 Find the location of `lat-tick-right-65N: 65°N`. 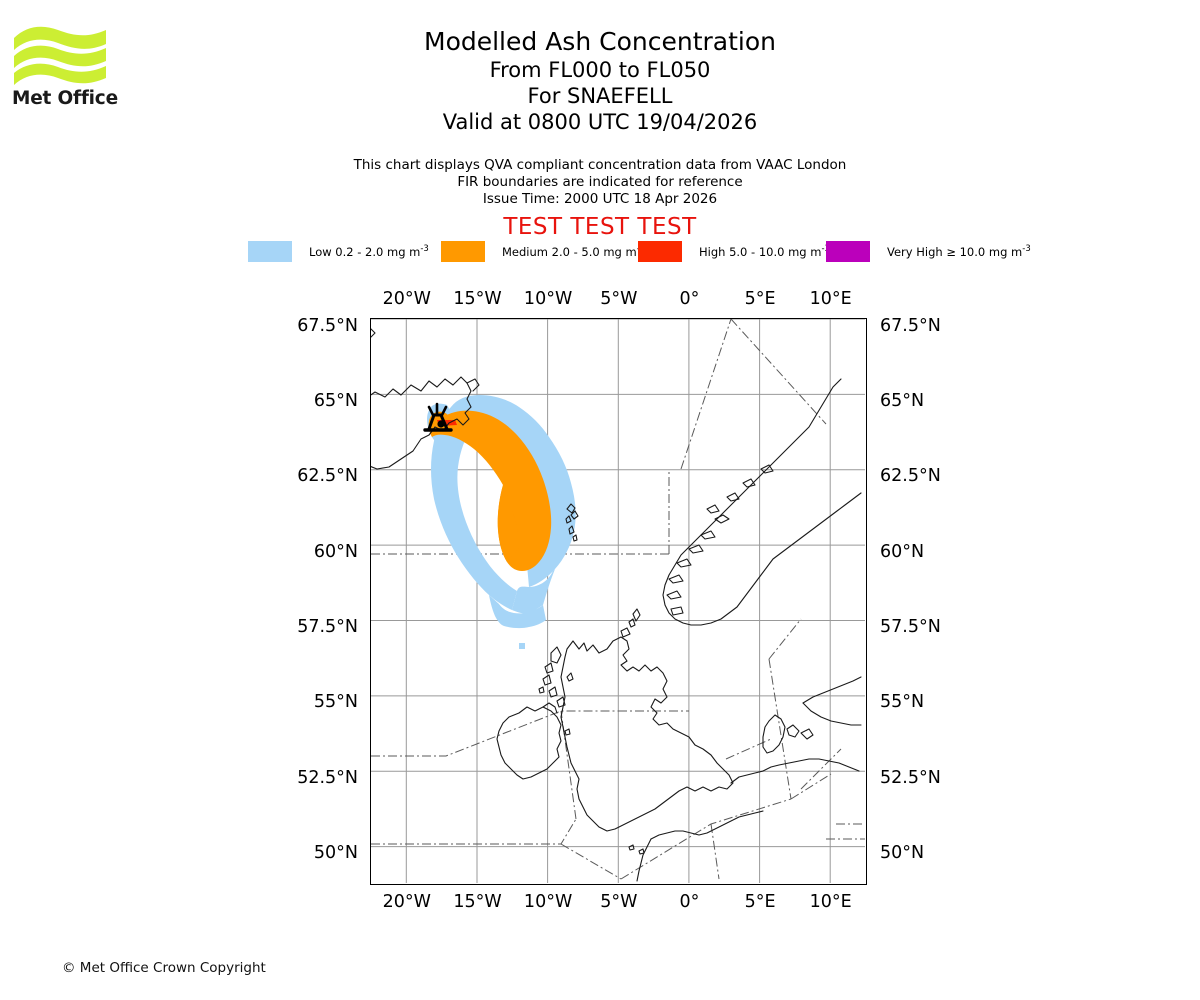

lat-tick-right-65N: 65°N is located at coordinates (902, 401).